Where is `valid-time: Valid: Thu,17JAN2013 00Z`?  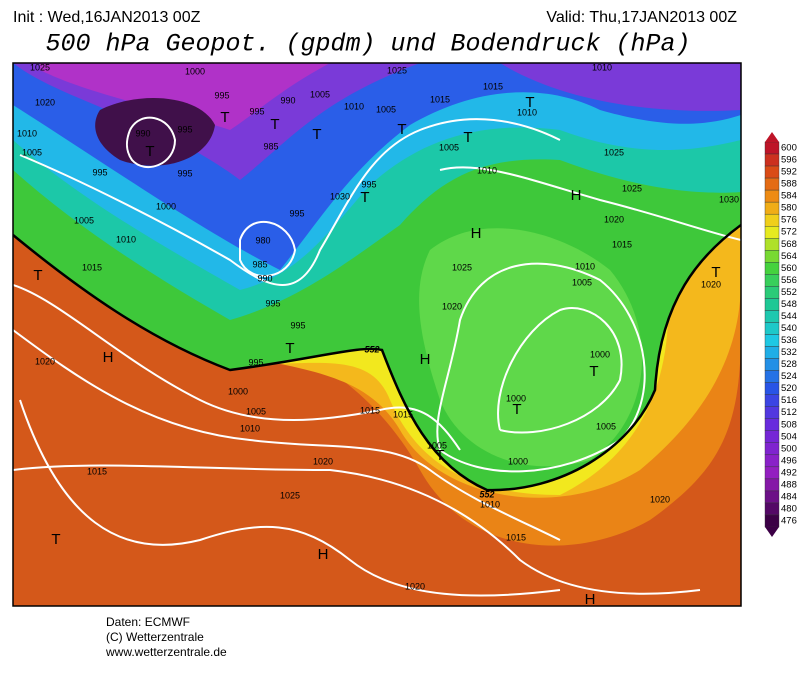
valid-time: Valid: Thu,17JAN2013 00Z is located at coordinates (641, 17).